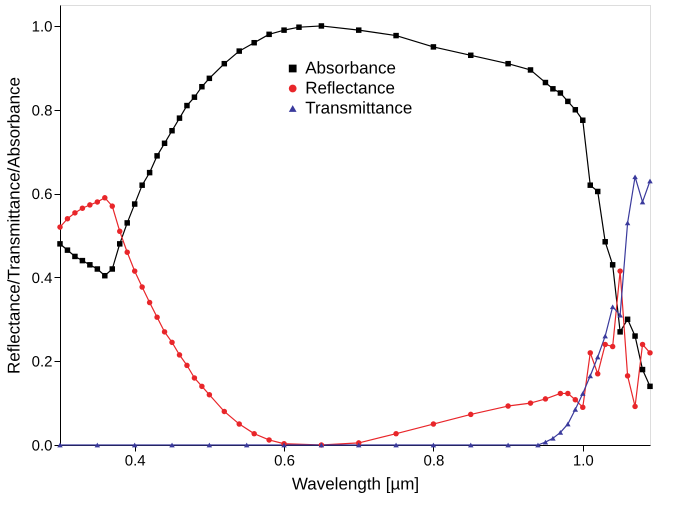 Image resolution: width=685 pixels, height=528 pixels. What do you see at coordinates (42, 111) in the screenshot?
I see `y-tick-label: 0.8` at bounding box center [42, 111].